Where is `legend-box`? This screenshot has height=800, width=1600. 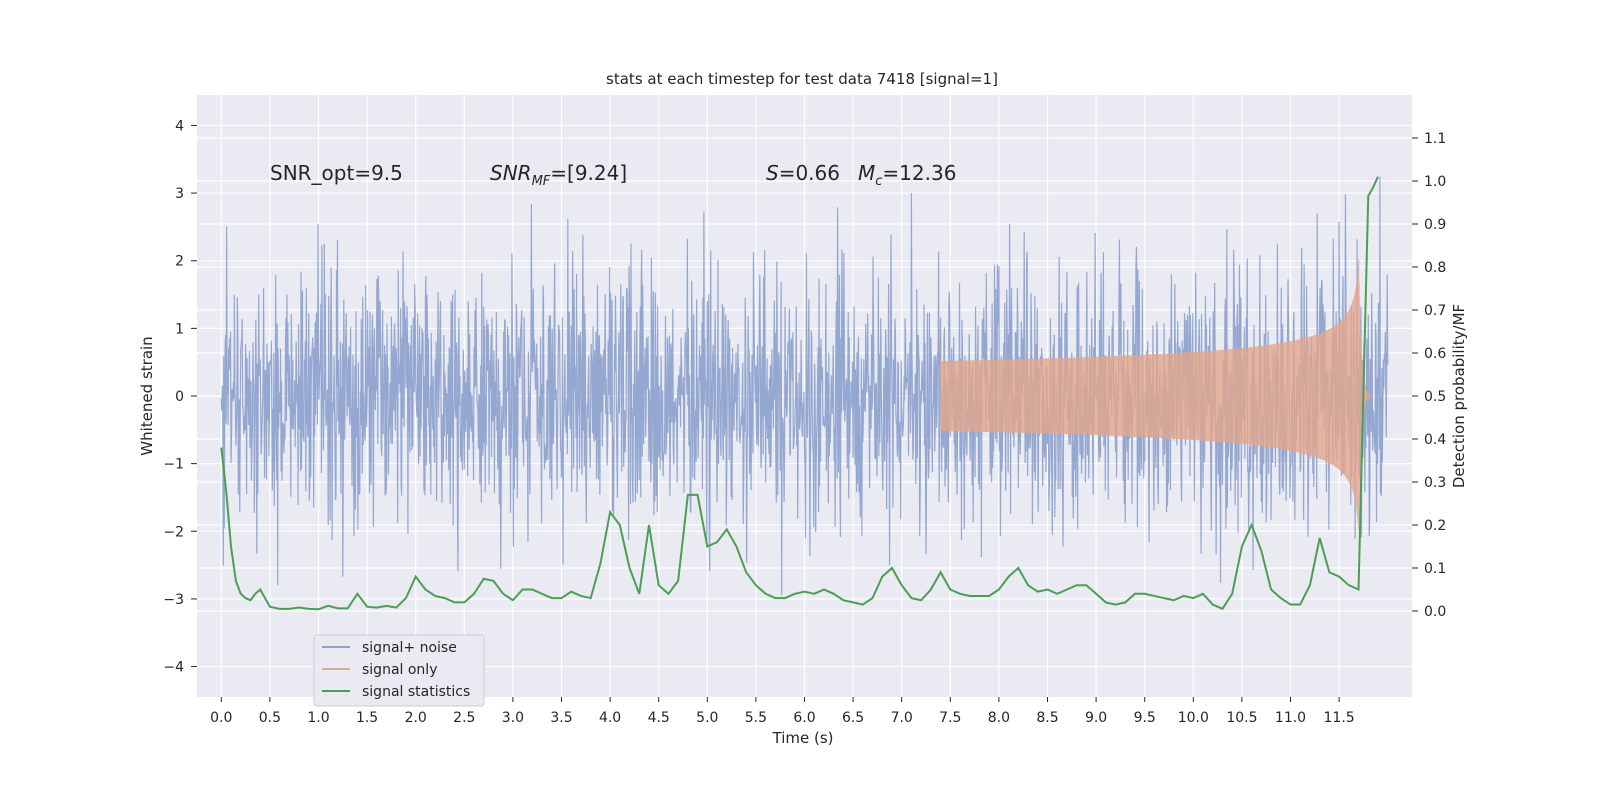
legend-box is located at coordinates (399, 670).